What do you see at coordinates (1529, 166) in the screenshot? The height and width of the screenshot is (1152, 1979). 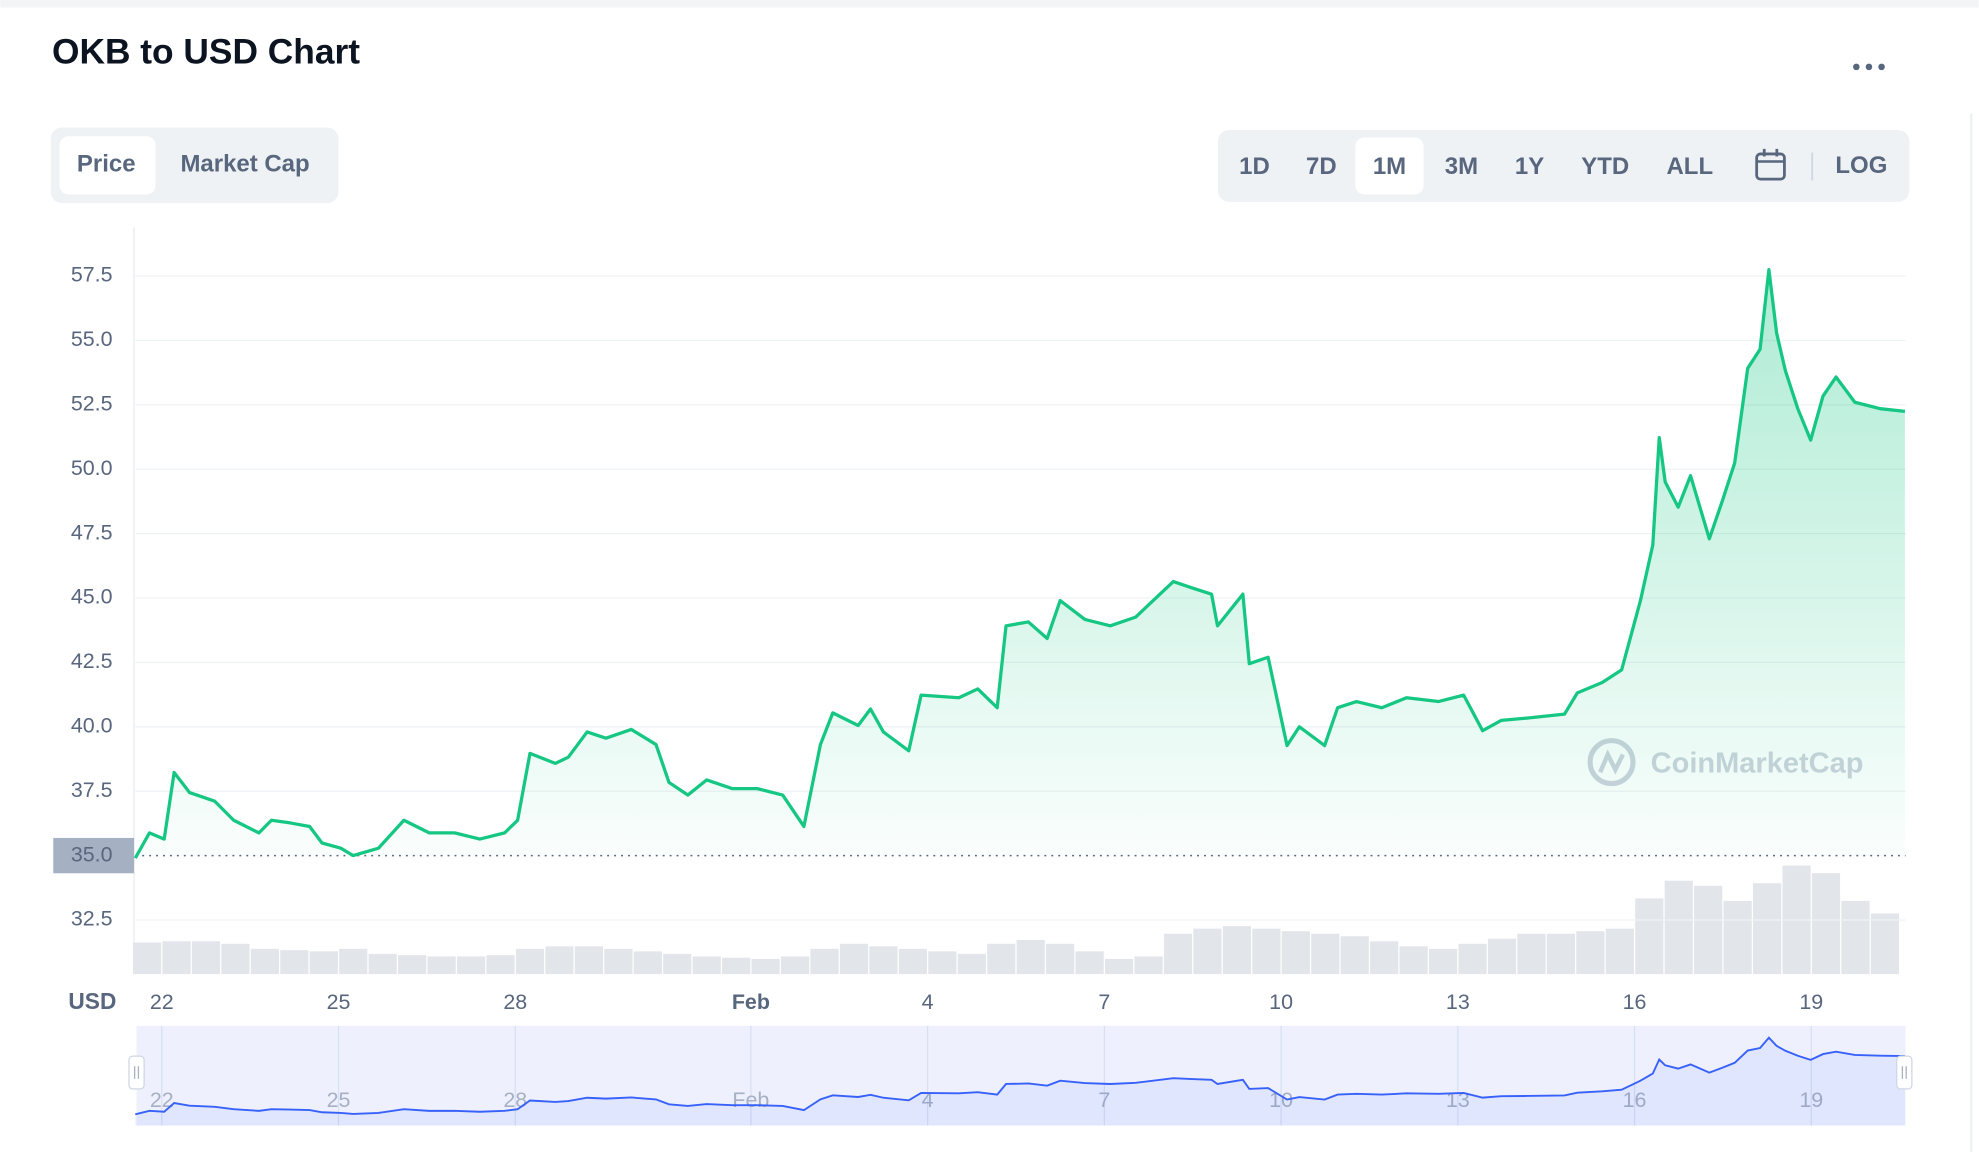 I see `range-button: 1Y` at bounding box center [1529, 166].